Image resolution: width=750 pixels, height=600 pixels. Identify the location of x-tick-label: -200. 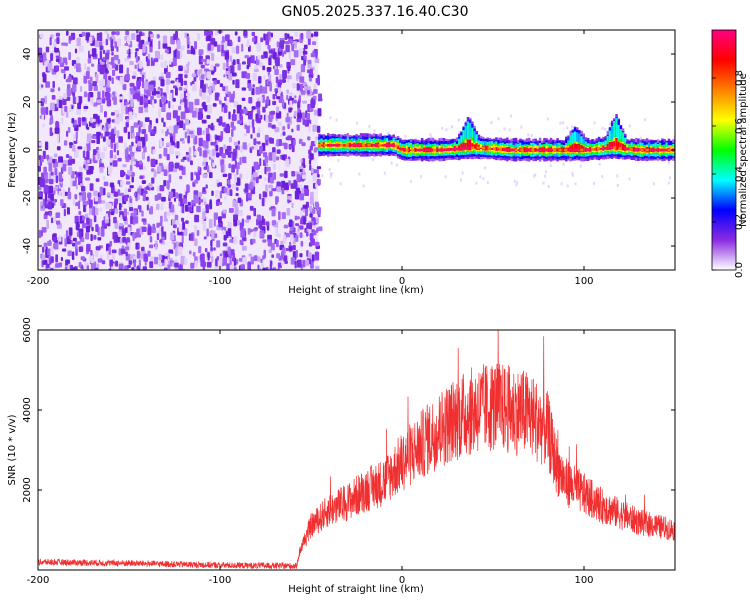
(38, 580).